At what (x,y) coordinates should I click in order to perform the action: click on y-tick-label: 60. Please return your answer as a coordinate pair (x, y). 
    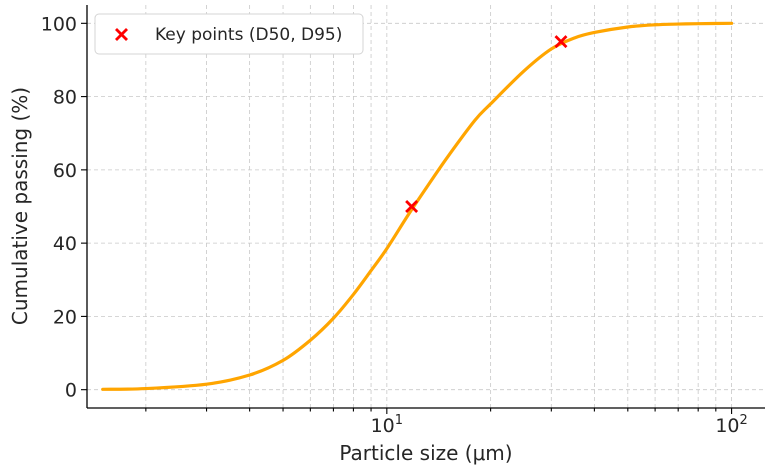
    Looking at the image, I should click on (65, 171).